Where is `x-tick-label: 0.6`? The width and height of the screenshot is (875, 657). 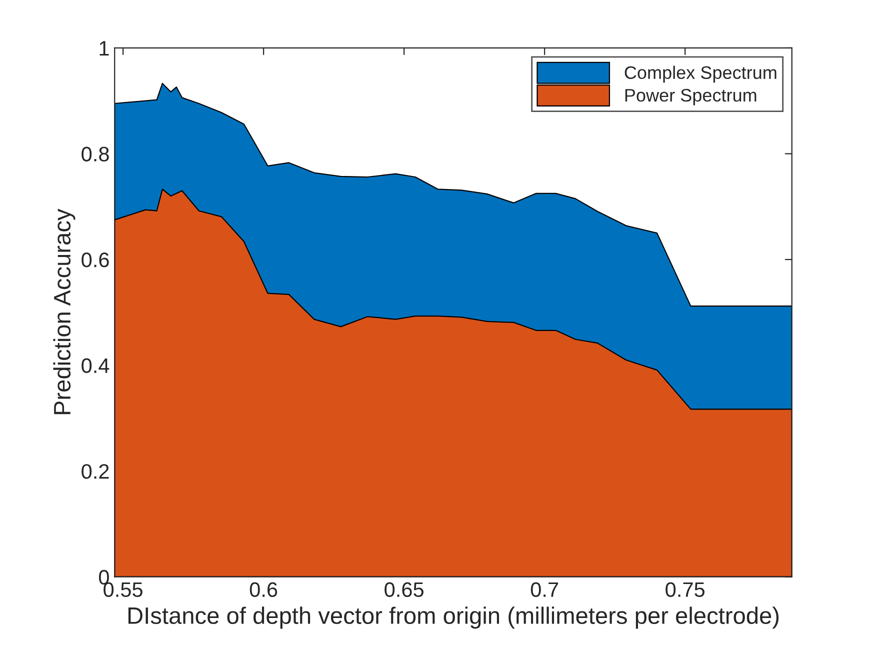
x-tick-label: 0.6 is located at coordinates (264, 590).